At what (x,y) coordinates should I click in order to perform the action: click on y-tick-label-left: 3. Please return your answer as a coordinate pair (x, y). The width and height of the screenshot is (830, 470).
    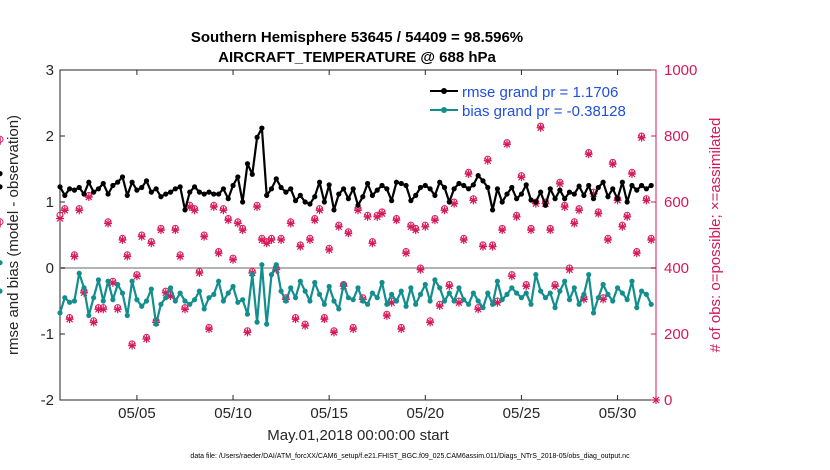
    Looking at the image, I should click on (50, 70).